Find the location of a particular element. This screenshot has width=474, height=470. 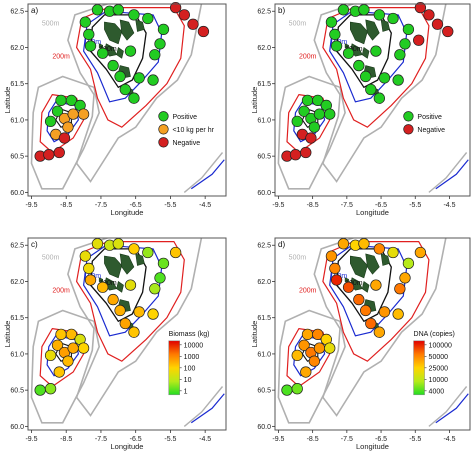

legend-label: 10 is located at coordinates (188, 380).